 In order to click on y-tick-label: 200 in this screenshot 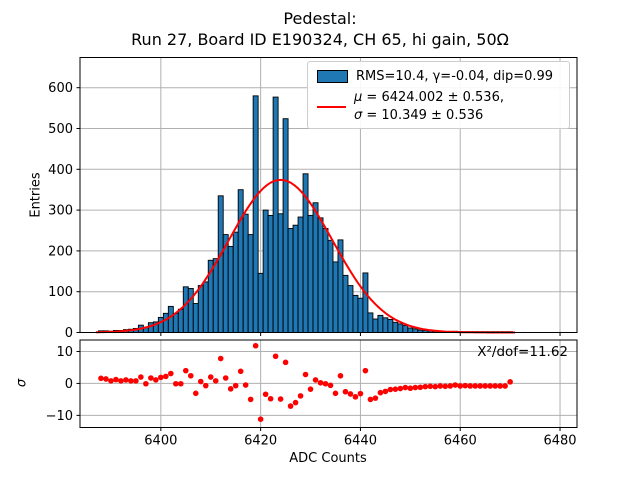, I will do `click(60, 251)`.